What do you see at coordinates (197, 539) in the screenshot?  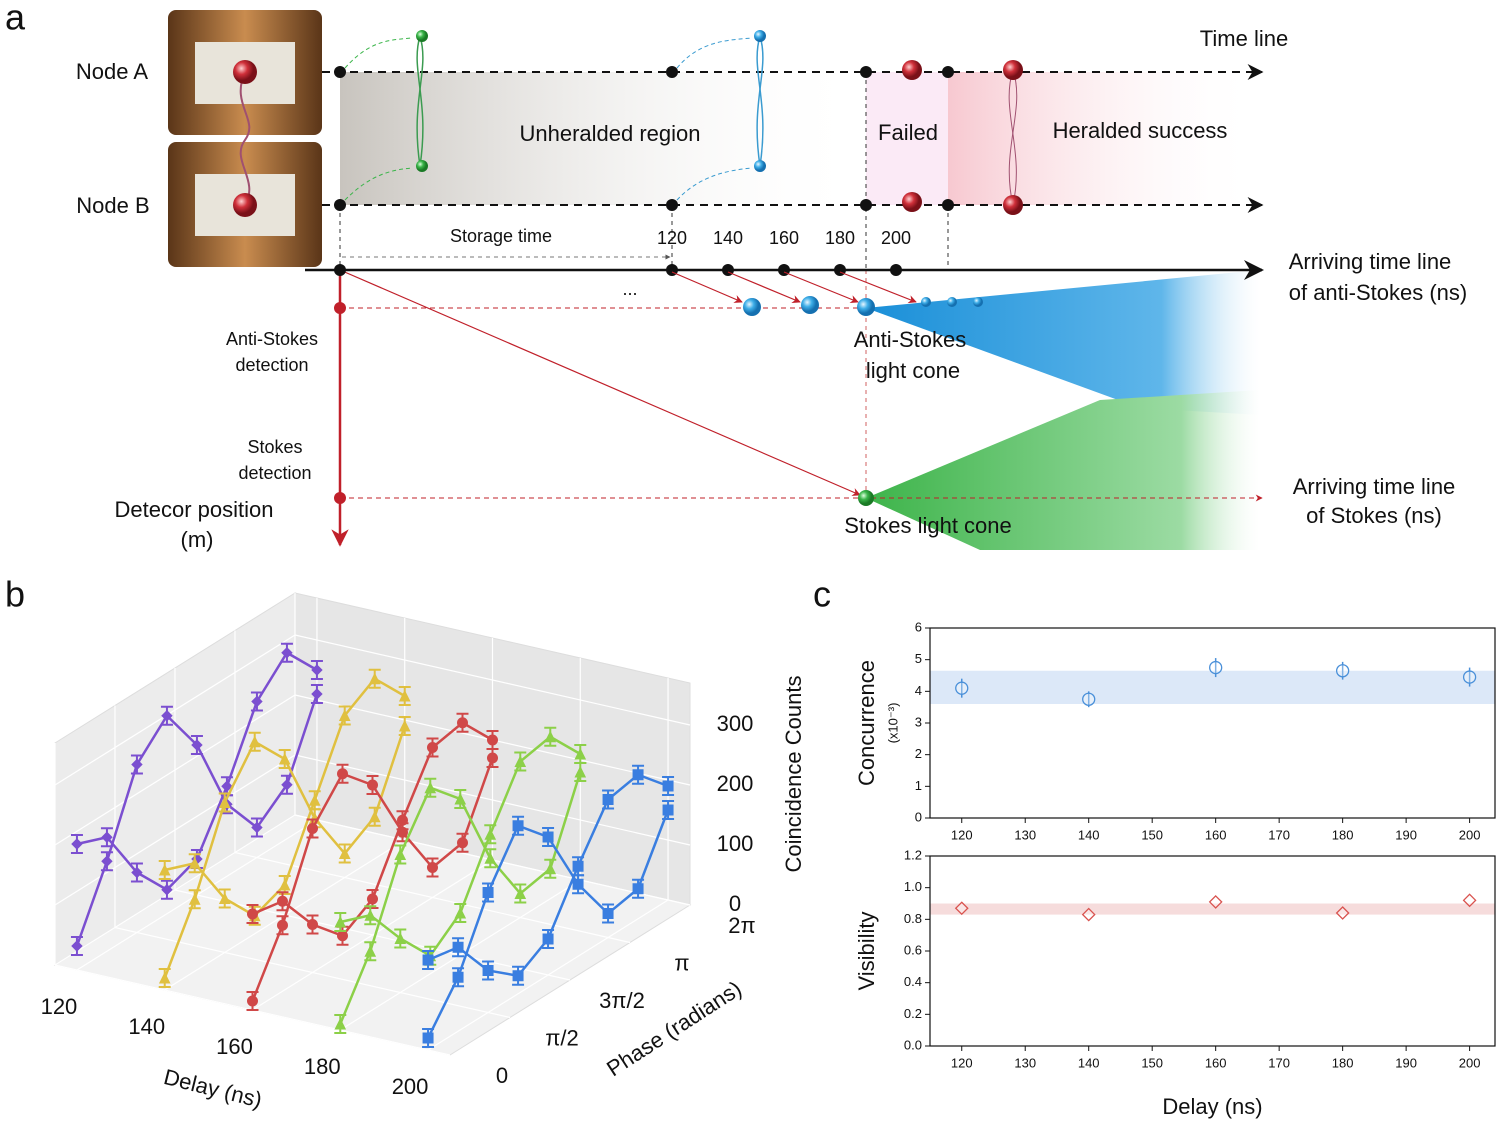 I see `label: (m)` at bounding box center [197, 539].